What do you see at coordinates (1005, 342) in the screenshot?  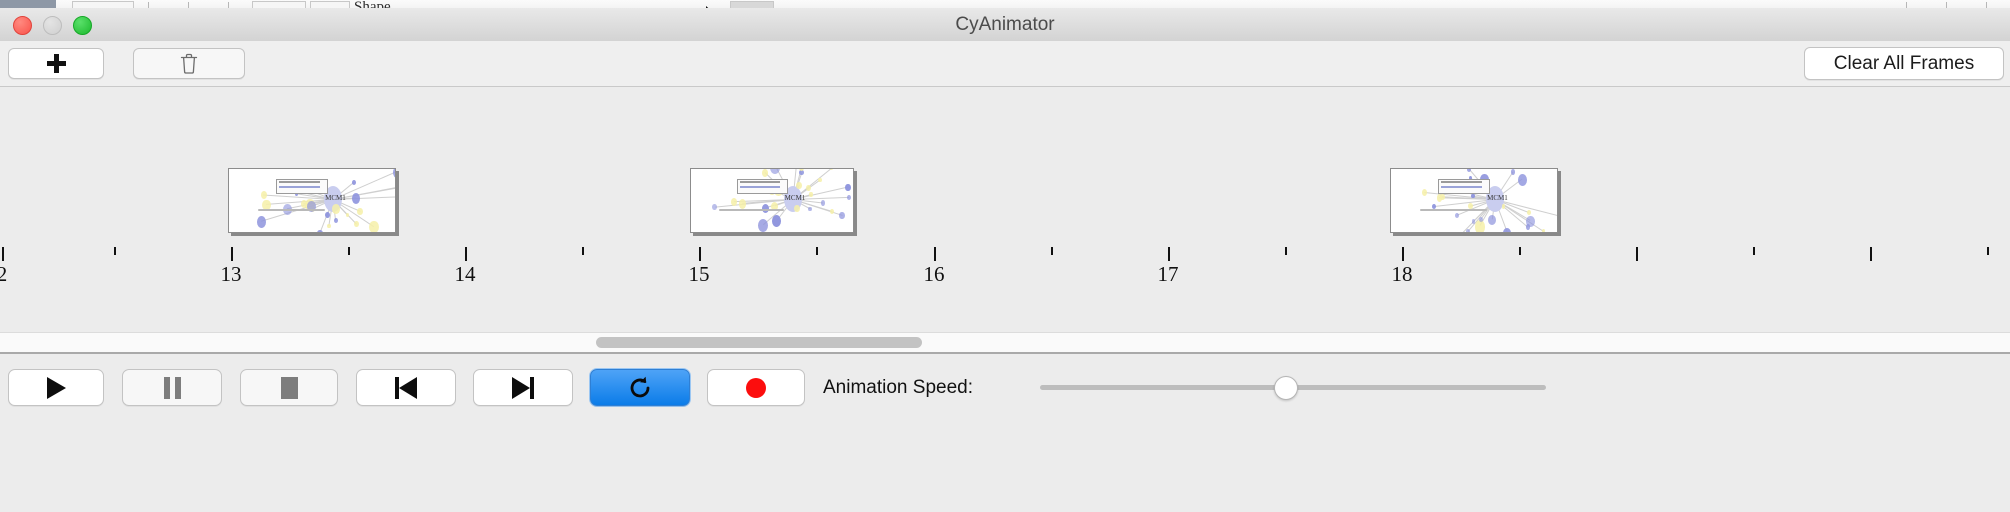 I see `timeline-scrollbar` at bounding box center [1005, 342].